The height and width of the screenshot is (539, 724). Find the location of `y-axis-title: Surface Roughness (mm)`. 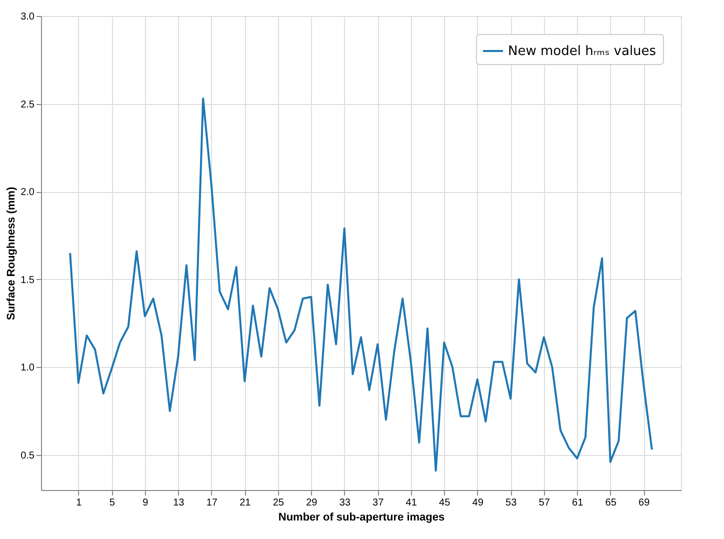

y-axis-title: Surface Roughness (mm) is located at coordinates (12, 253).